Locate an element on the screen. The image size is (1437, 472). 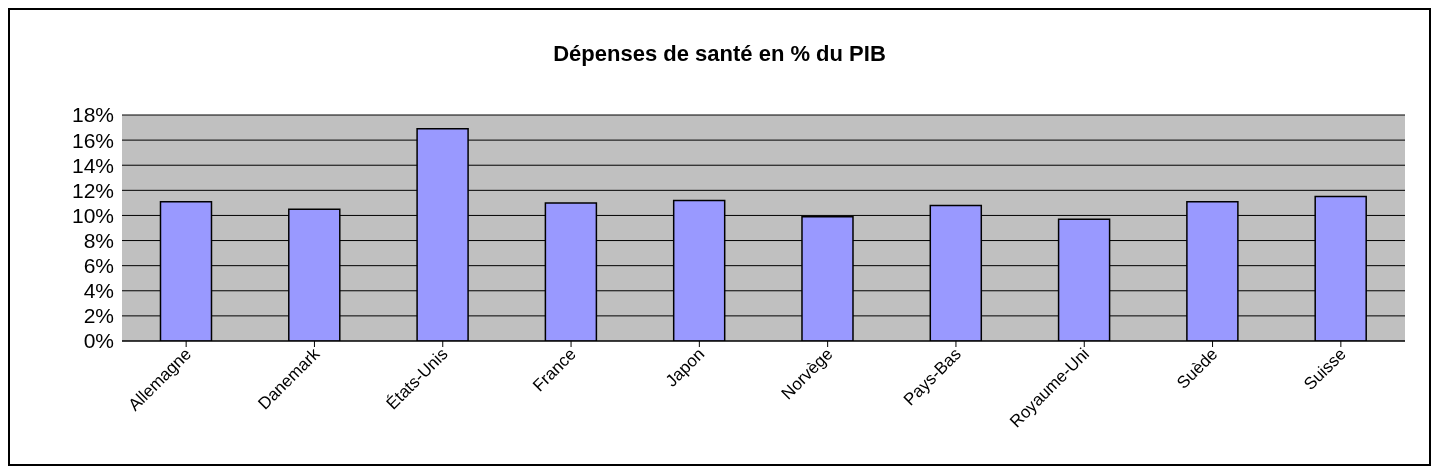
y-tick-label: 8% is located at coordinates (98, 241).